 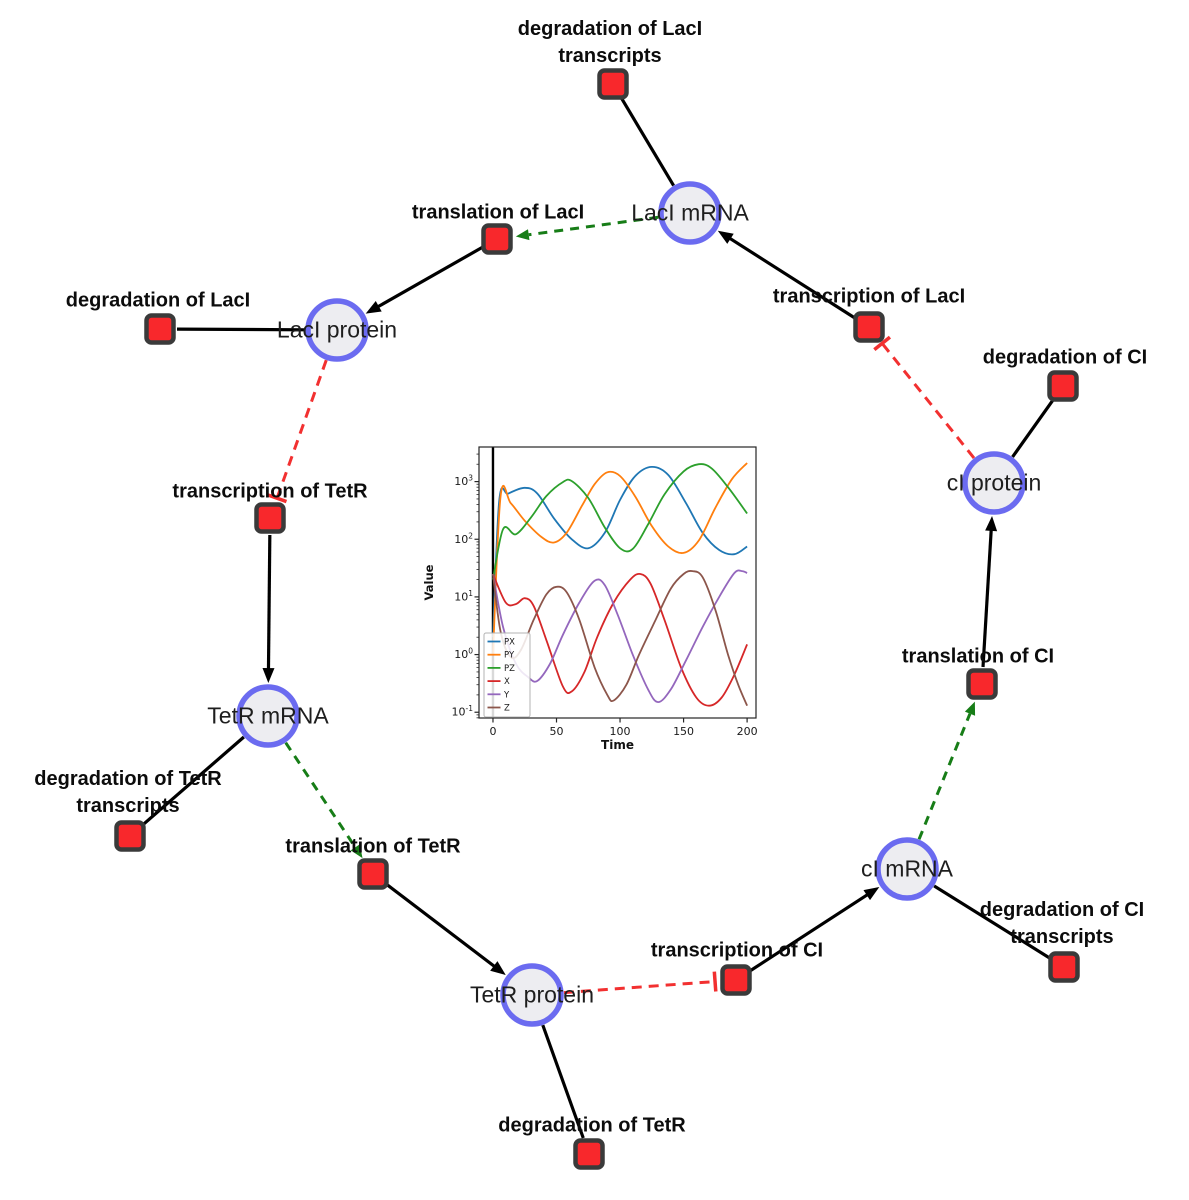 I want to click on edge-consumption-ci_prot-deg_ci, so click(x=1033, y=428).